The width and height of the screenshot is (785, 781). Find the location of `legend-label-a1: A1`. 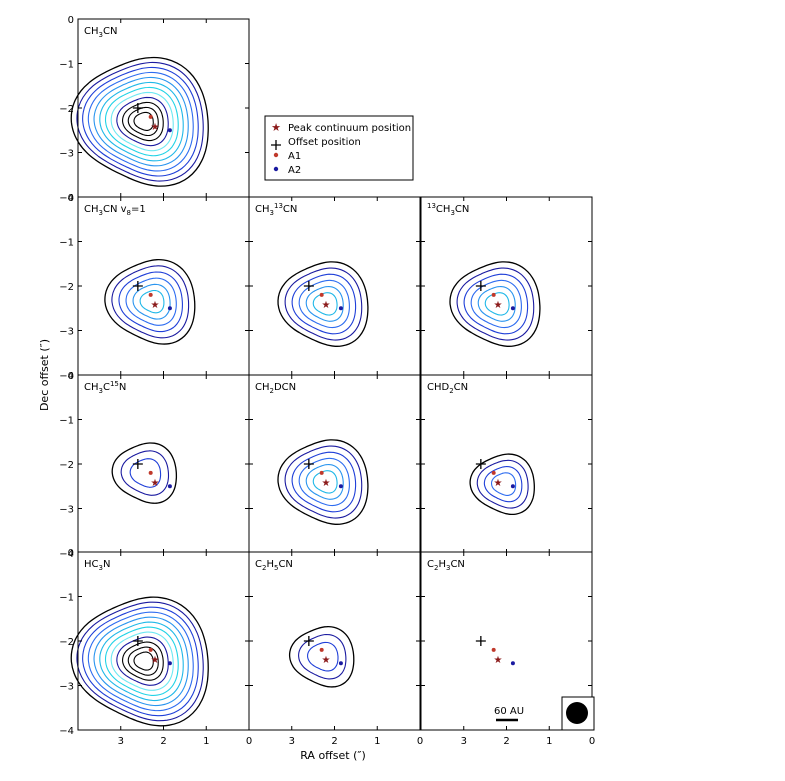

legend-label-a1: A1 is located at coordinates (294, 156).